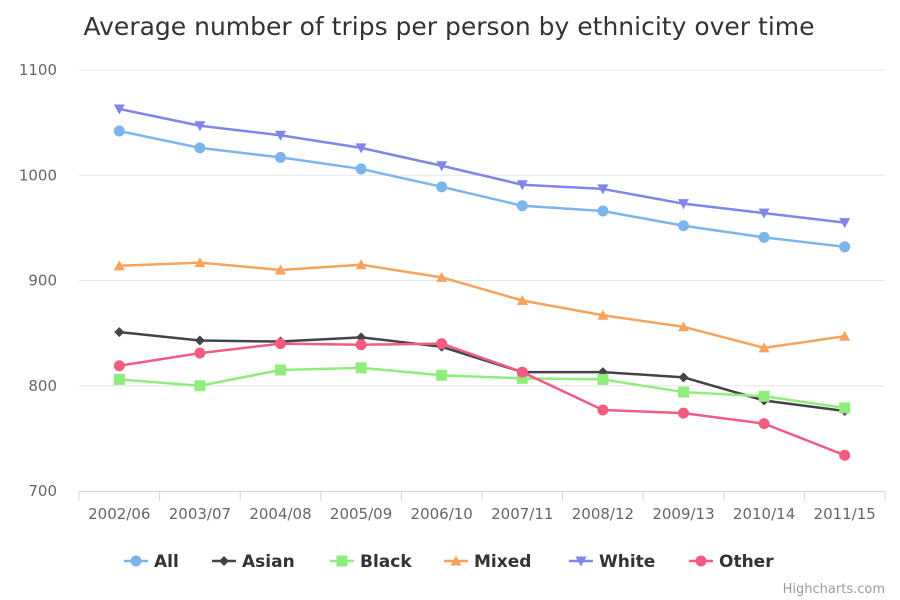 The height and width of the screenshot is (600, 900). I want to click on legend-label-all: All, so click(166, 562).